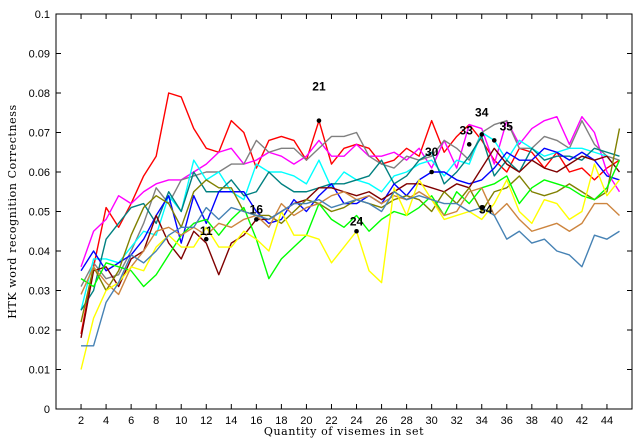  I want to click on x-tick-label: 16, so click(256, 421).